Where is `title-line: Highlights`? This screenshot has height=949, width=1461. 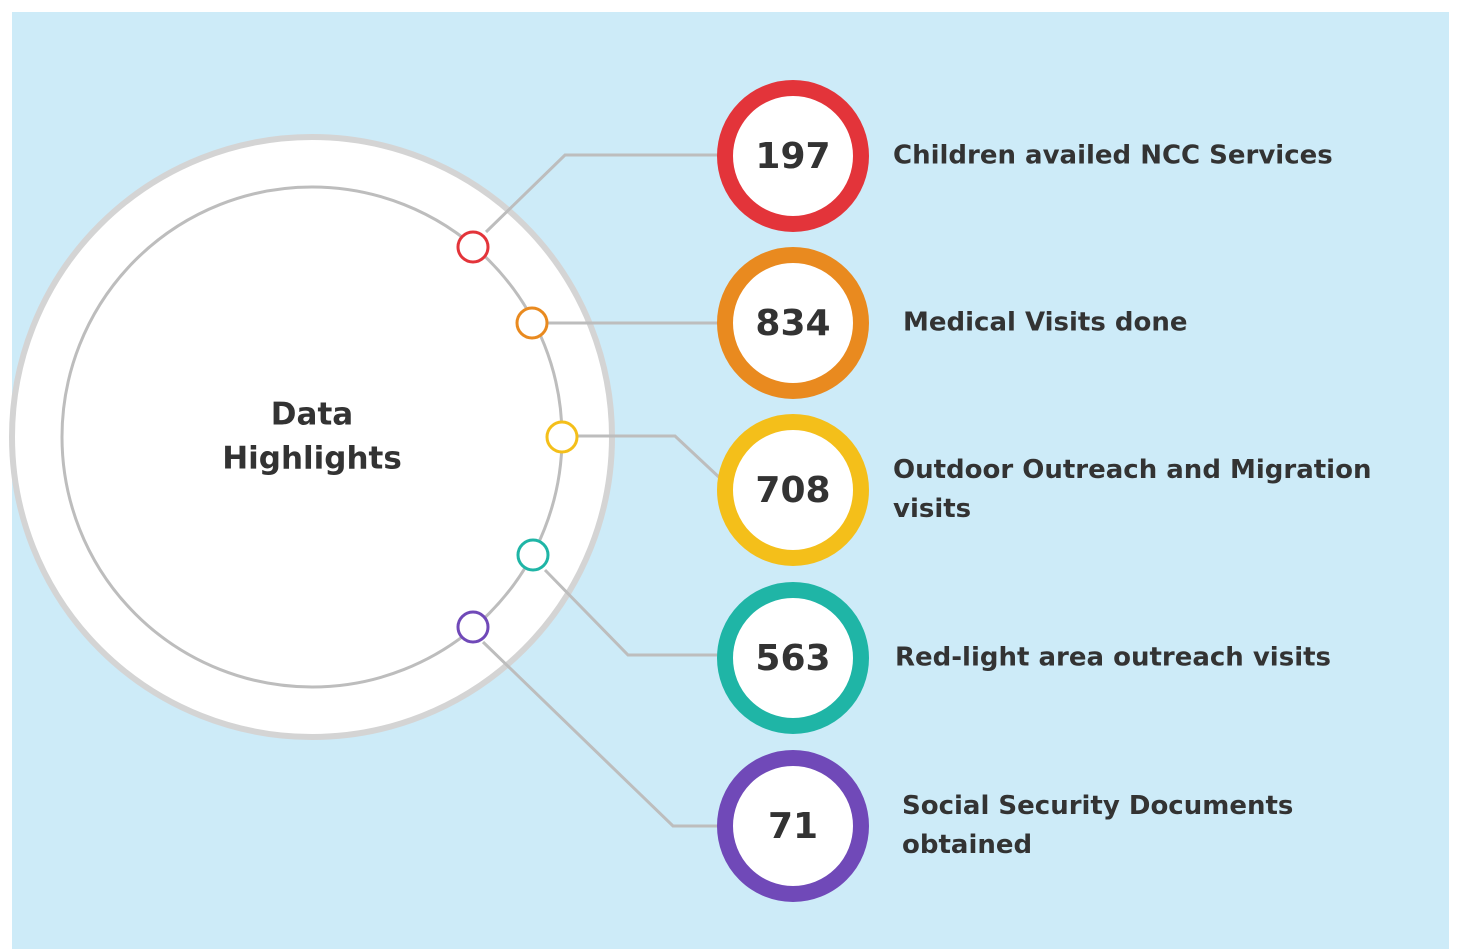
title-line: Highlights is located at coordinates (312, 459).